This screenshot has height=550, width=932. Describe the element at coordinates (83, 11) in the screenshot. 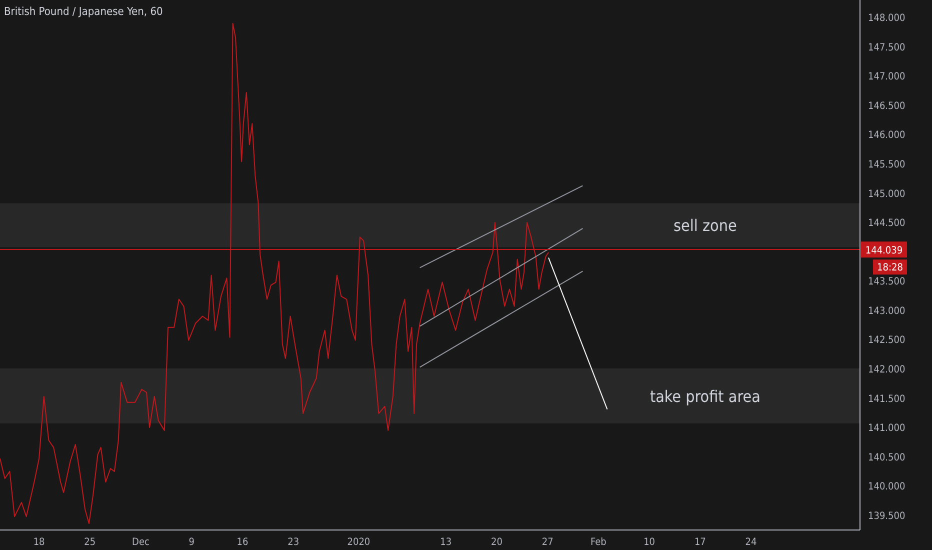

I see `text: British Pound / Japanese Yen, 60` at that location.